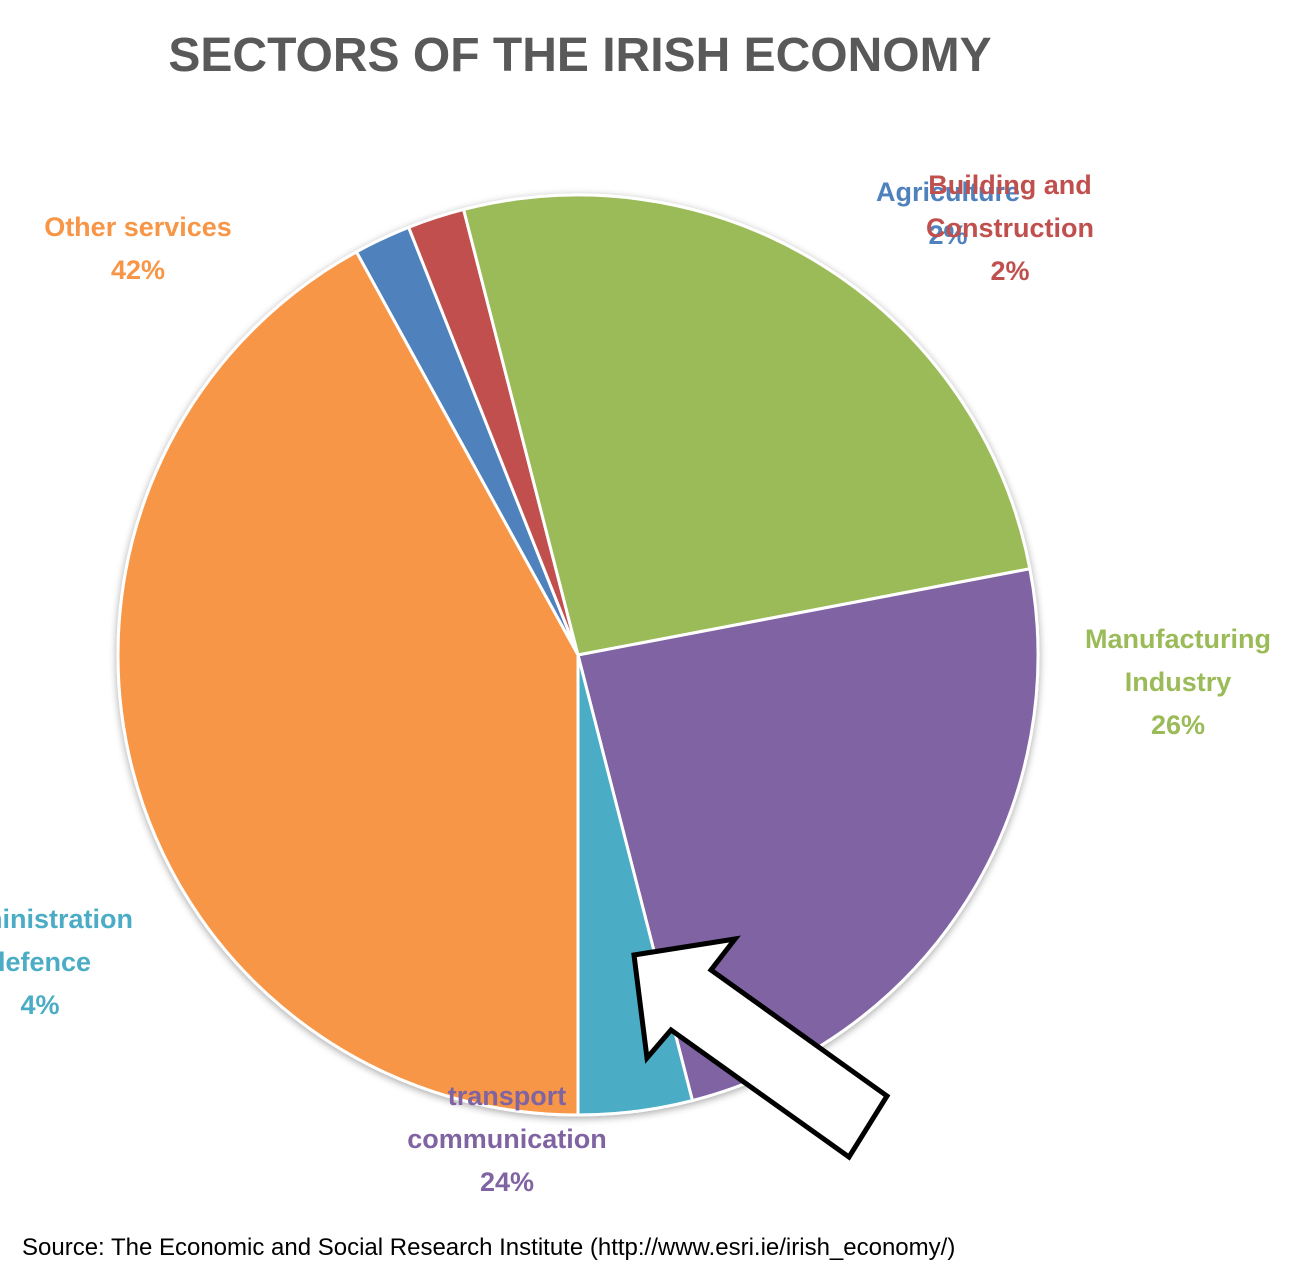 The height and width of the screenshot is (1271, 1289). I want to click on slice-label: Manufacturing Industry 26%, so click(1178, 682).